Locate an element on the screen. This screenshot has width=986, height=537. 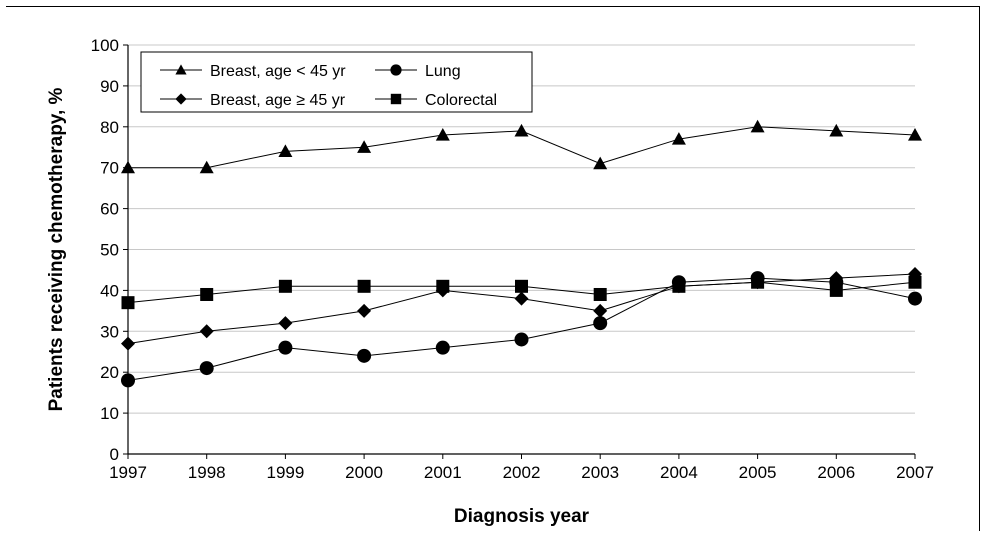
y-axis-title: Patients receiving chemotherapy, % is located at coordinates (56, 249).